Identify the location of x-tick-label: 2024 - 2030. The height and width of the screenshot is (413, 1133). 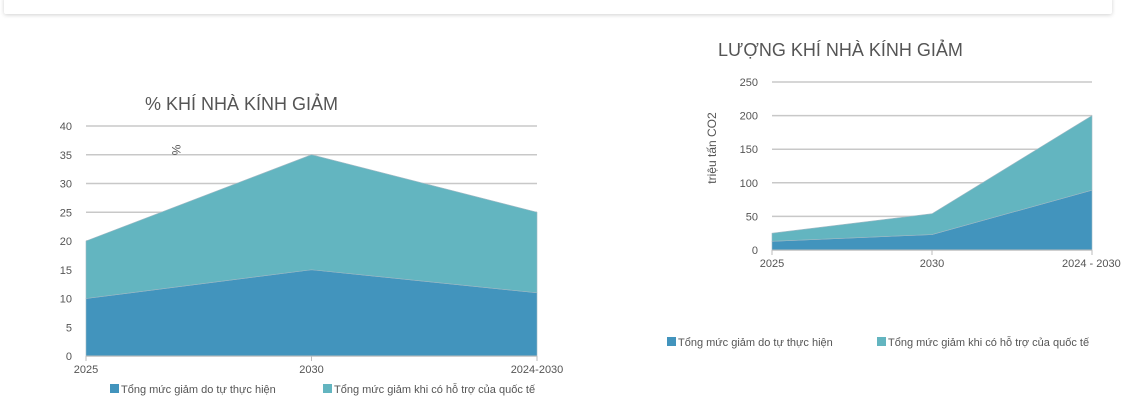
(1091, 264).